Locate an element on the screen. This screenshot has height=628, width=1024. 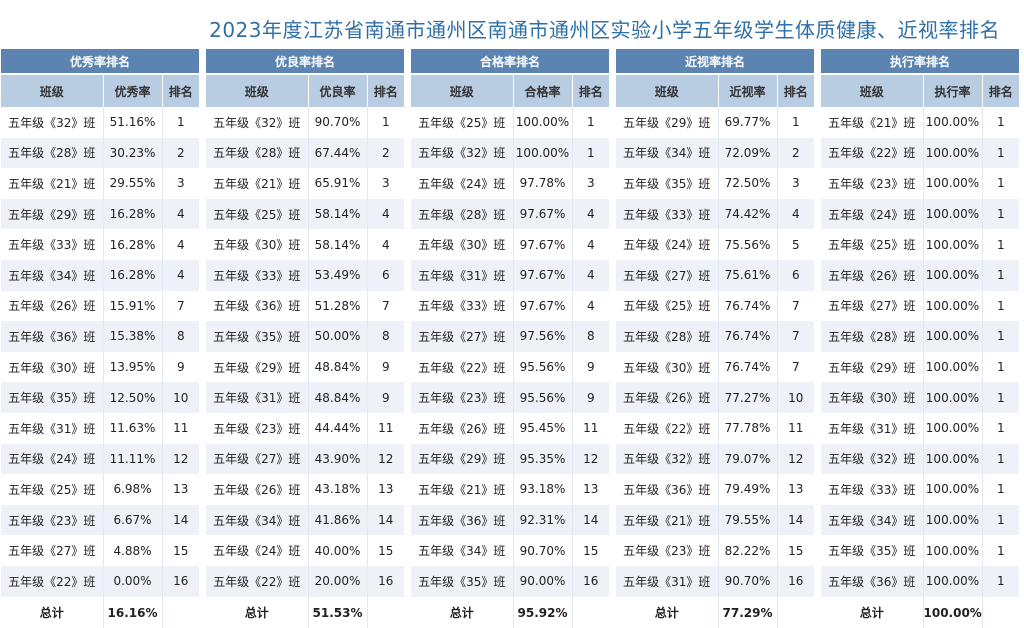
total-row: 总计 100.00% is located at coordinates (920, 612).